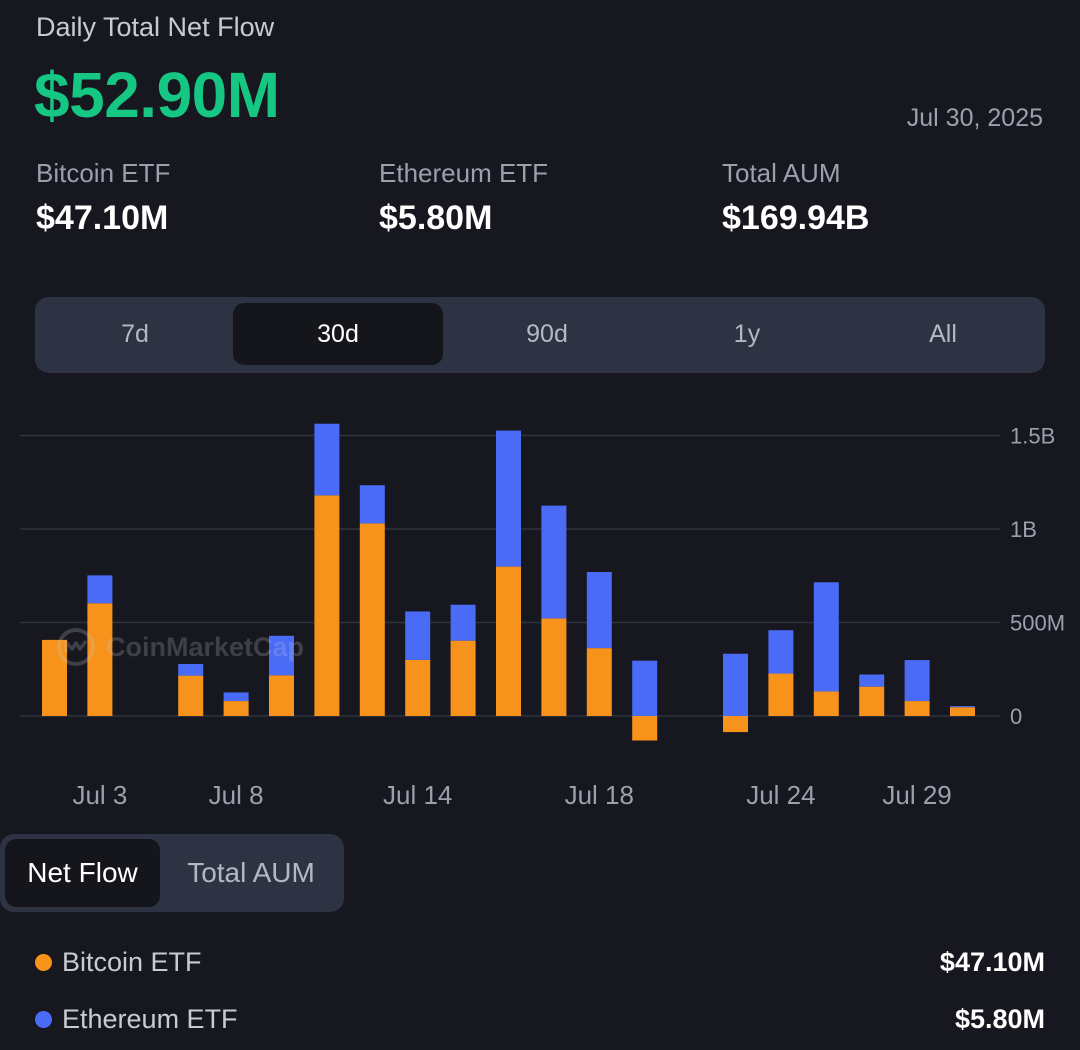  I want to click on stat-bitcoin-etf: Bitcoin ETF $47.10M, so click(103, 198).